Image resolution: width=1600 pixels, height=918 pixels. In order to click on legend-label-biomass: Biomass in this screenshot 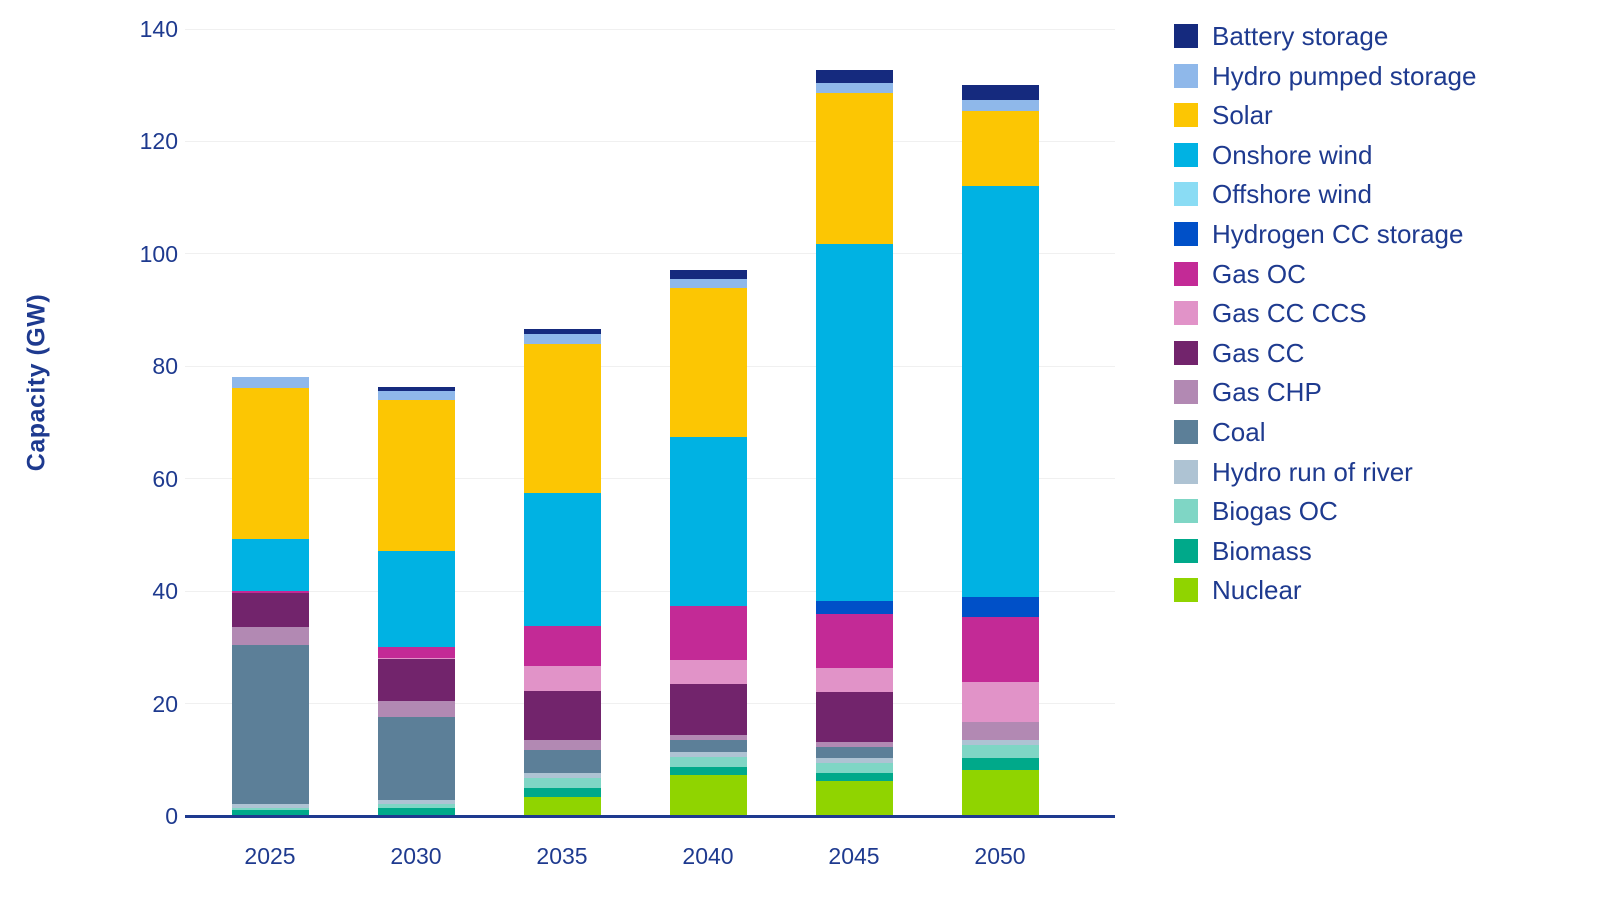, I will do `click(1262, 550)`.